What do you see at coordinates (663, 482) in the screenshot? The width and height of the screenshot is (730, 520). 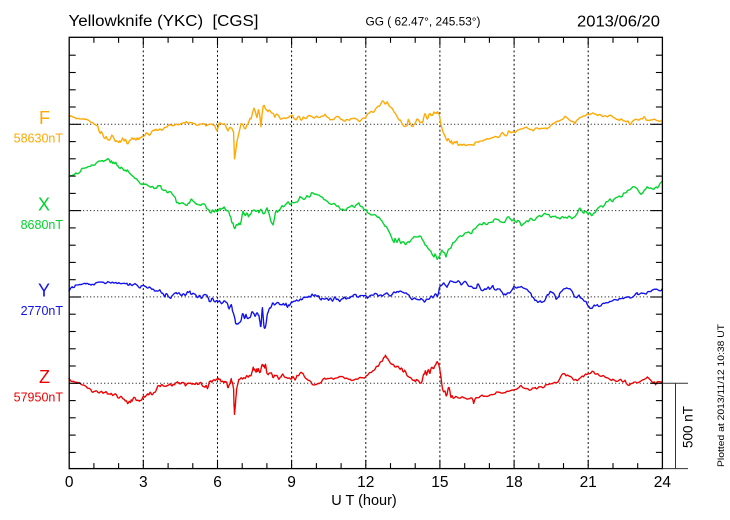 I see `svg-text: 24` at bounding box center [663, 482].